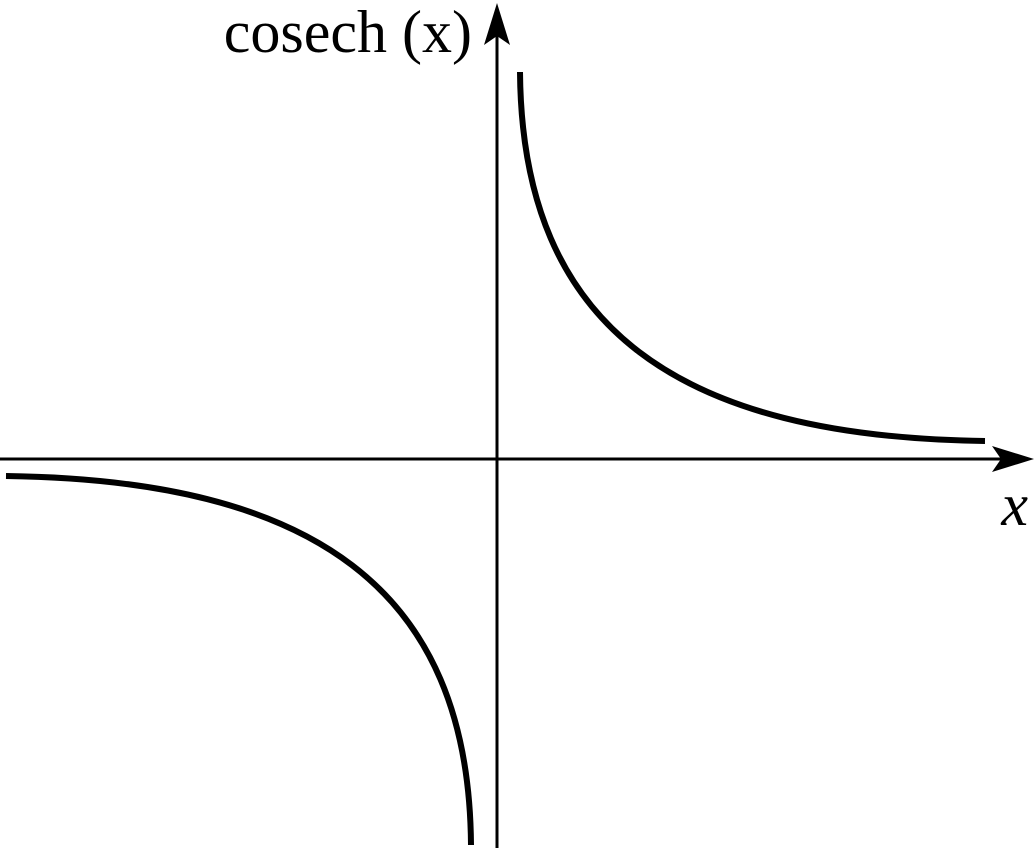  Describe the element at coordinates (497, 24) in the screenshot. I see `y-axis-arrow` at that location.